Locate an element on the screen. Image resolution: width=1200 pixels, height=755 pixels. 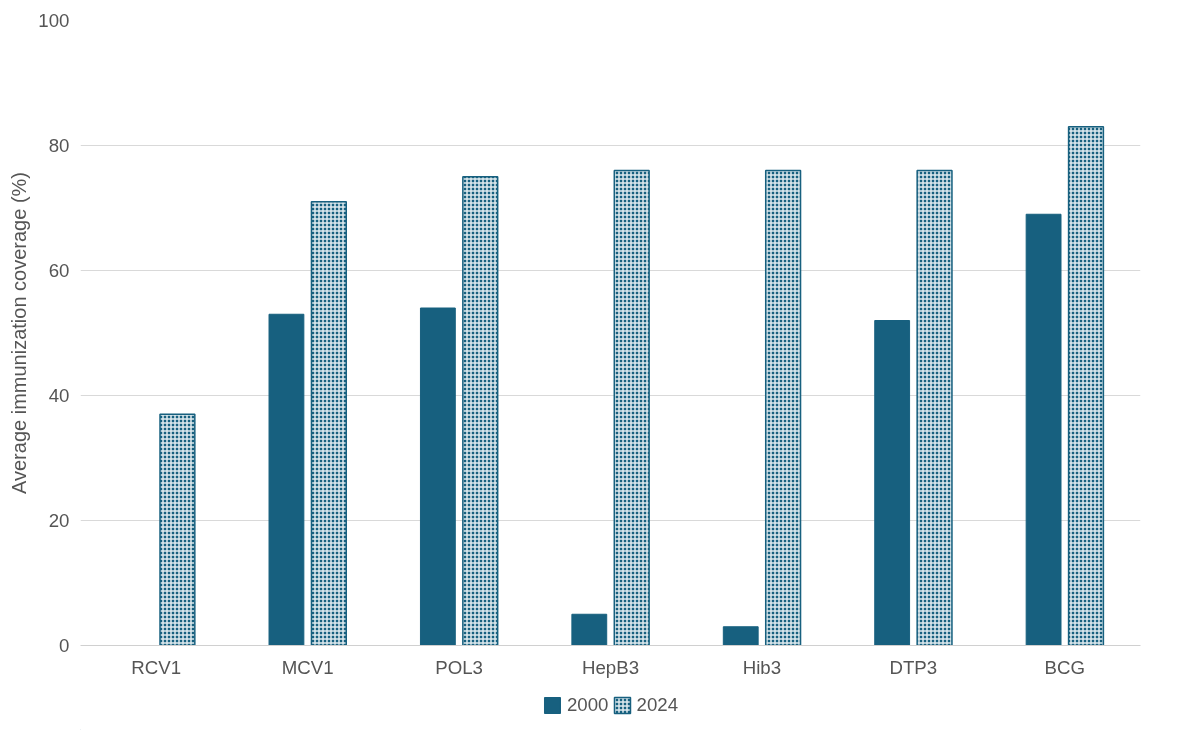
x-tick-label: BCG is located at coordinates (1065, 667).